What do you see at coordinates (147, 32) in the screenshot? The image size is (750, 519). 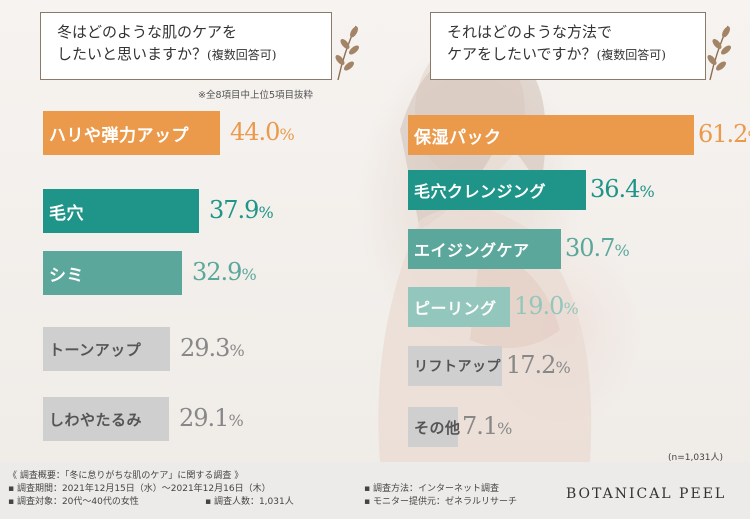 I see `left-question-line1: 冬はどのような肌のケアを` at bounding box center [147, 32].